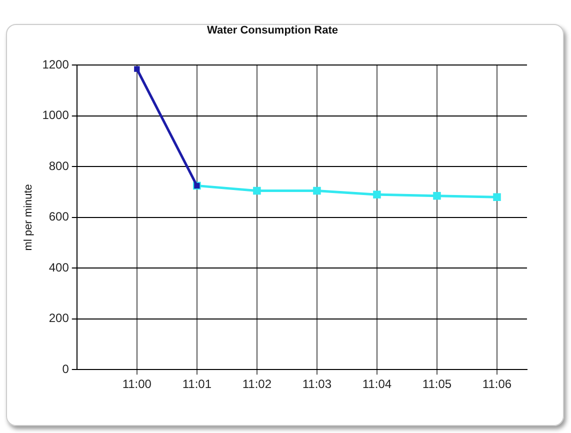 The width and height of the screenshot is (571, 433). Describe the element at coordinates (59, 318) in the screenshot. I see `y-tick-label: 200` at that location.